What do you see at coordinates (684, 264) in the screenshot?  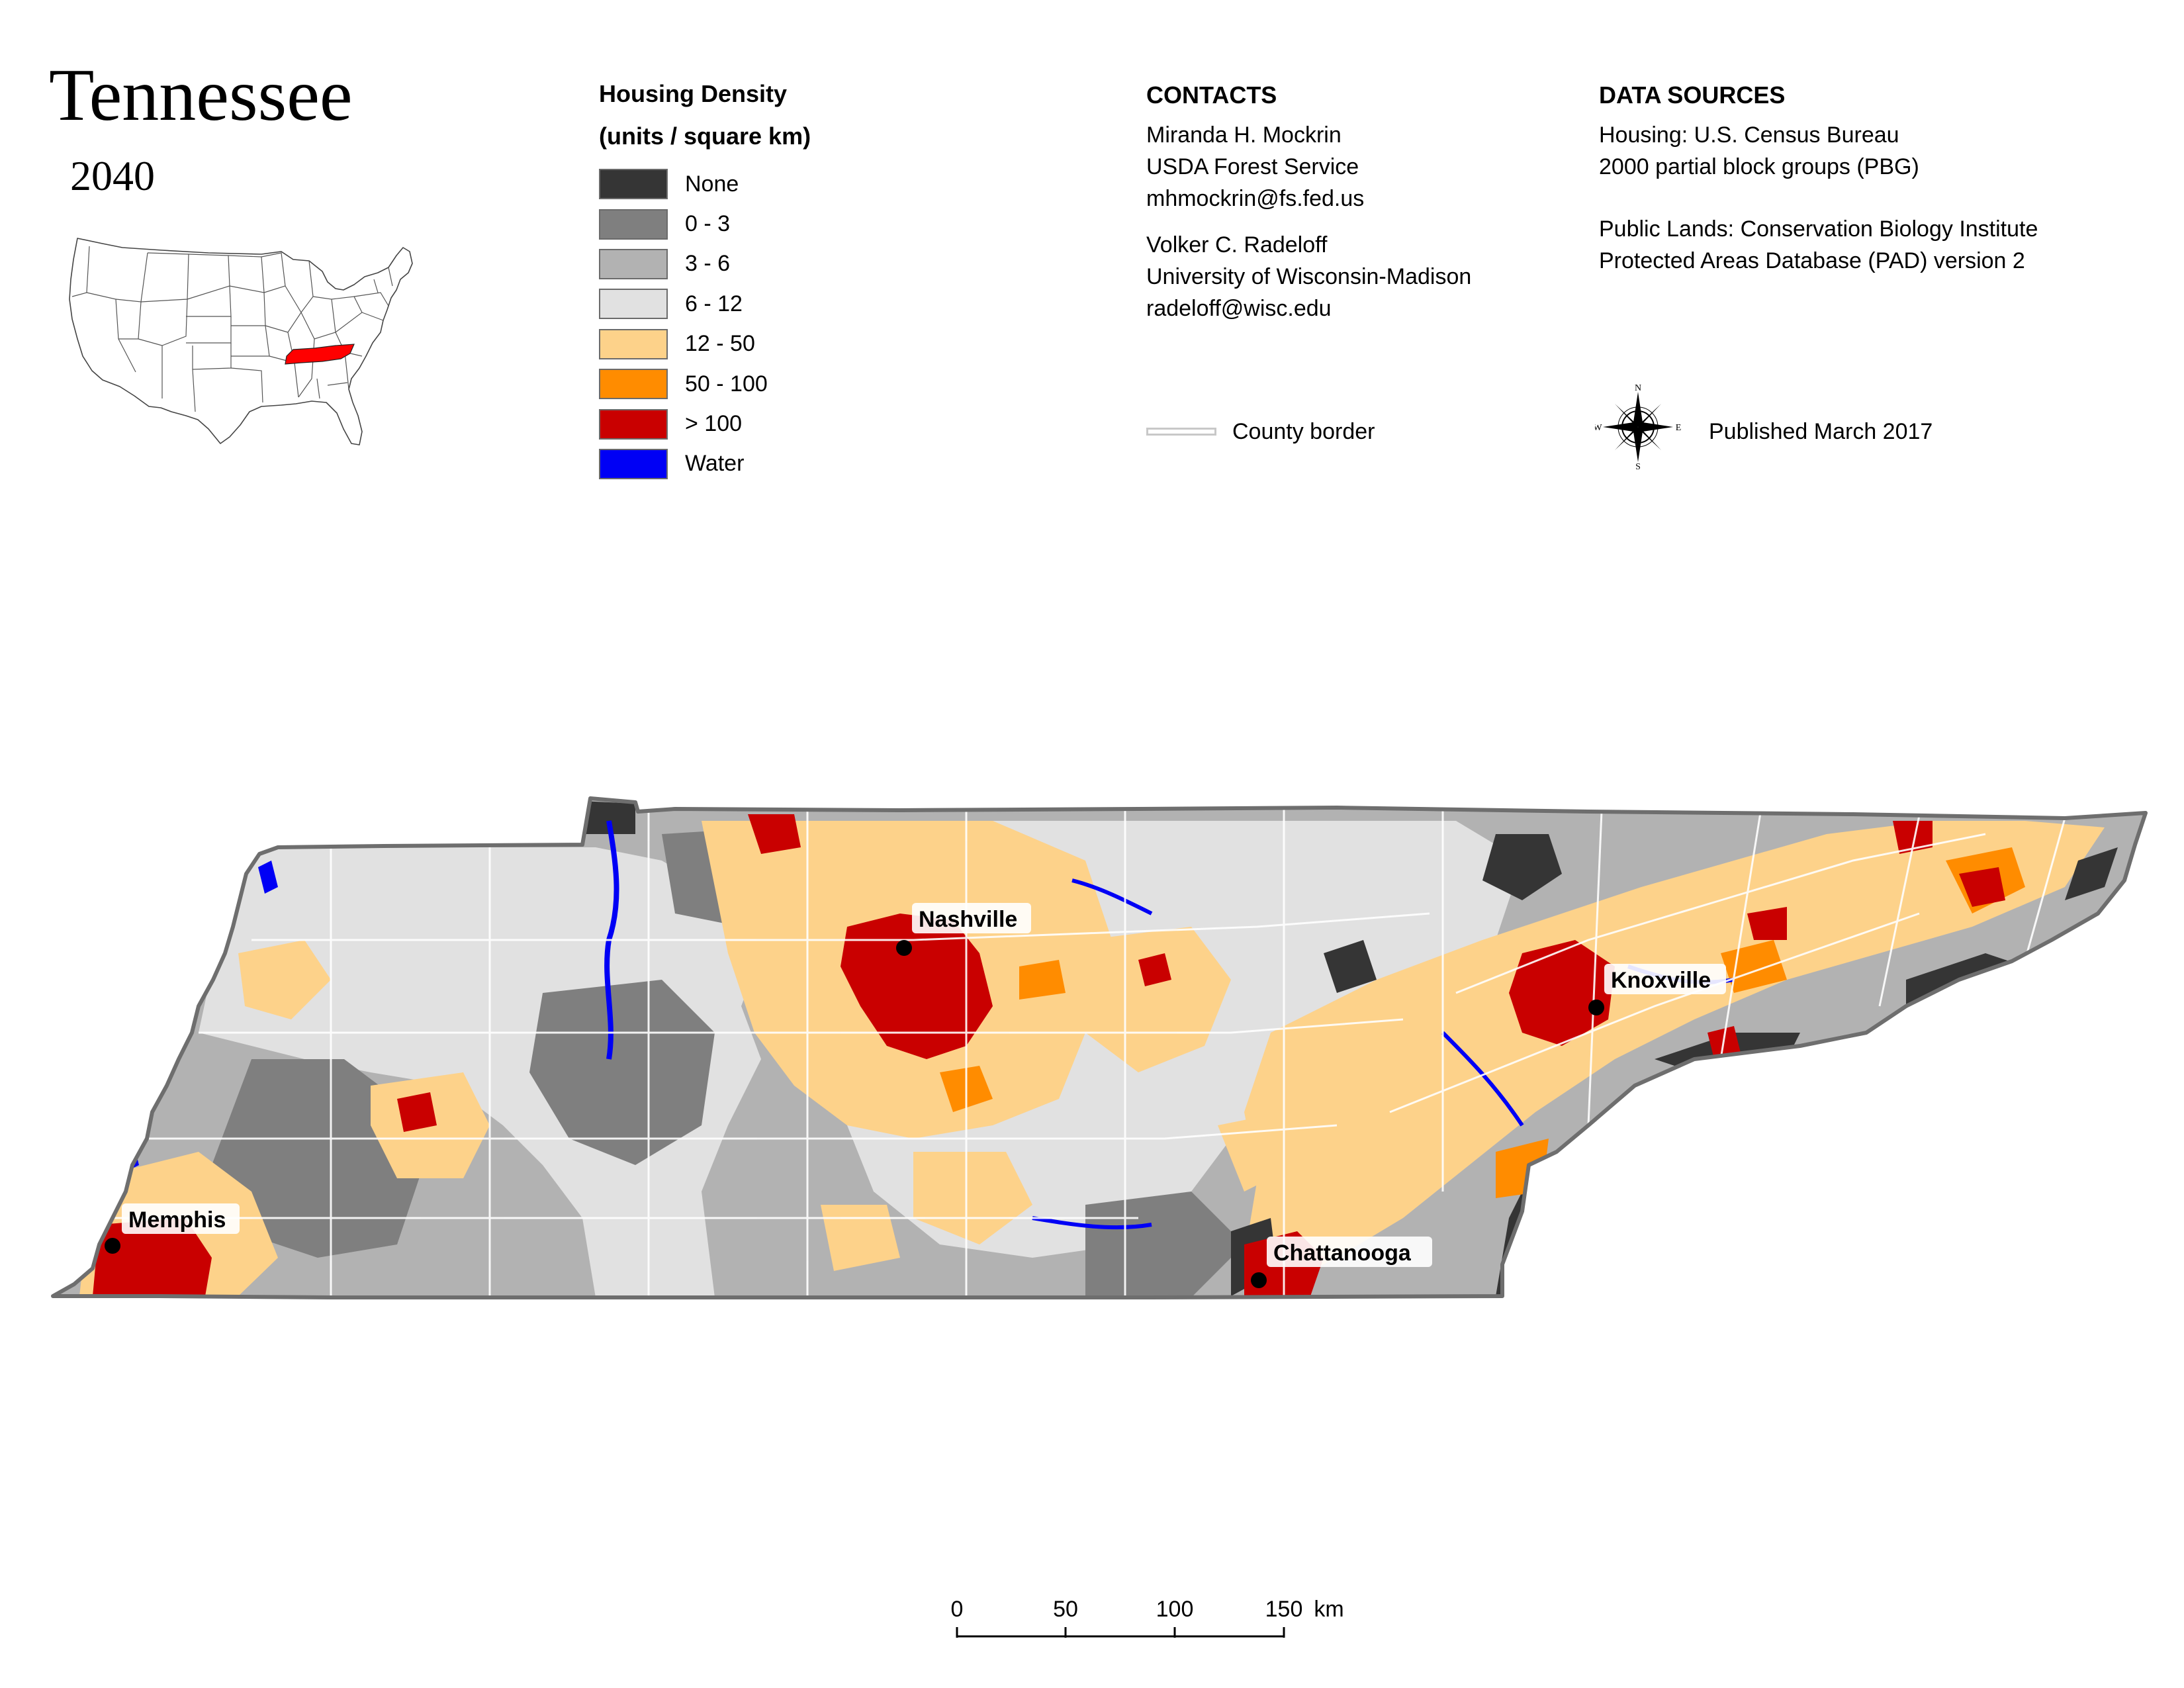 I see `legend-item-3-6: 3 - 6` at bounding box center [684, 264].